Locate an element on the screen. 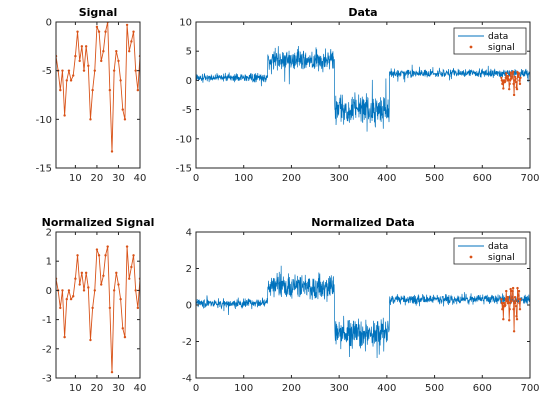 The height and width of the screenshot is (420, 560). signal-ytick-label: -15 is located at coordinates (44, 169).